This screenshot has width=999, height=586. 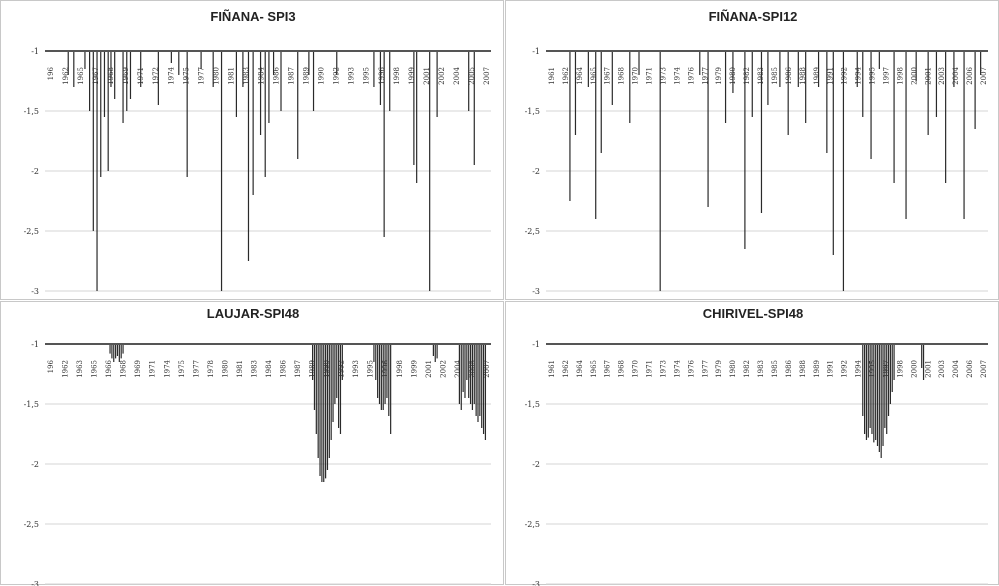 What do you see at coordinates (412, 76) in the screenshot?
I see `x-tick-label: 1999` at bounding box center [412, 76].